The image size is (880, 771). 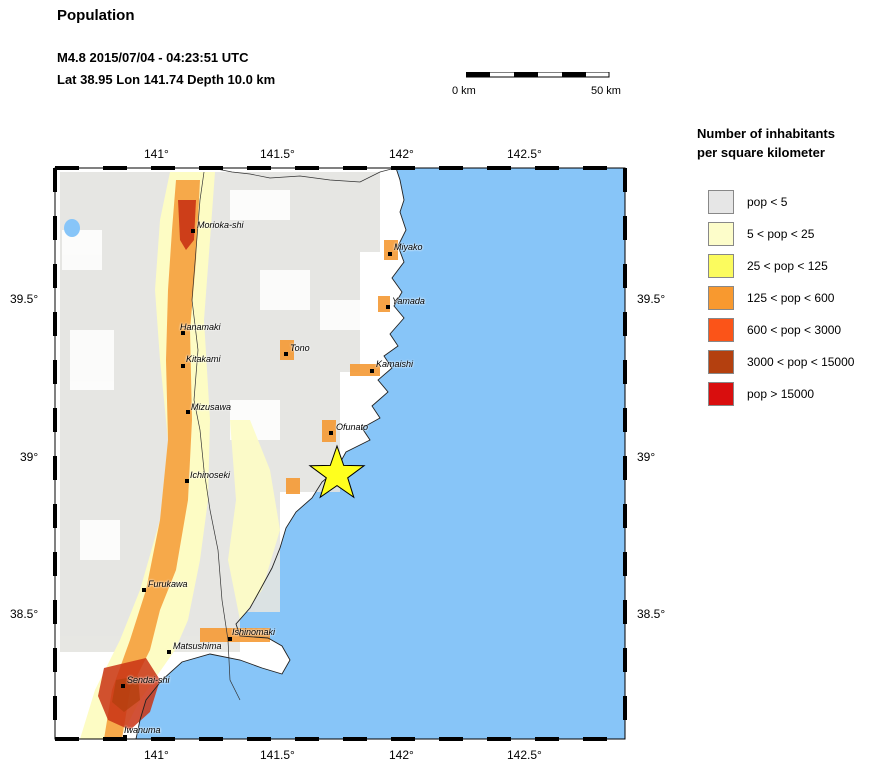 I want to click on lake, so click(x=72, y=228).